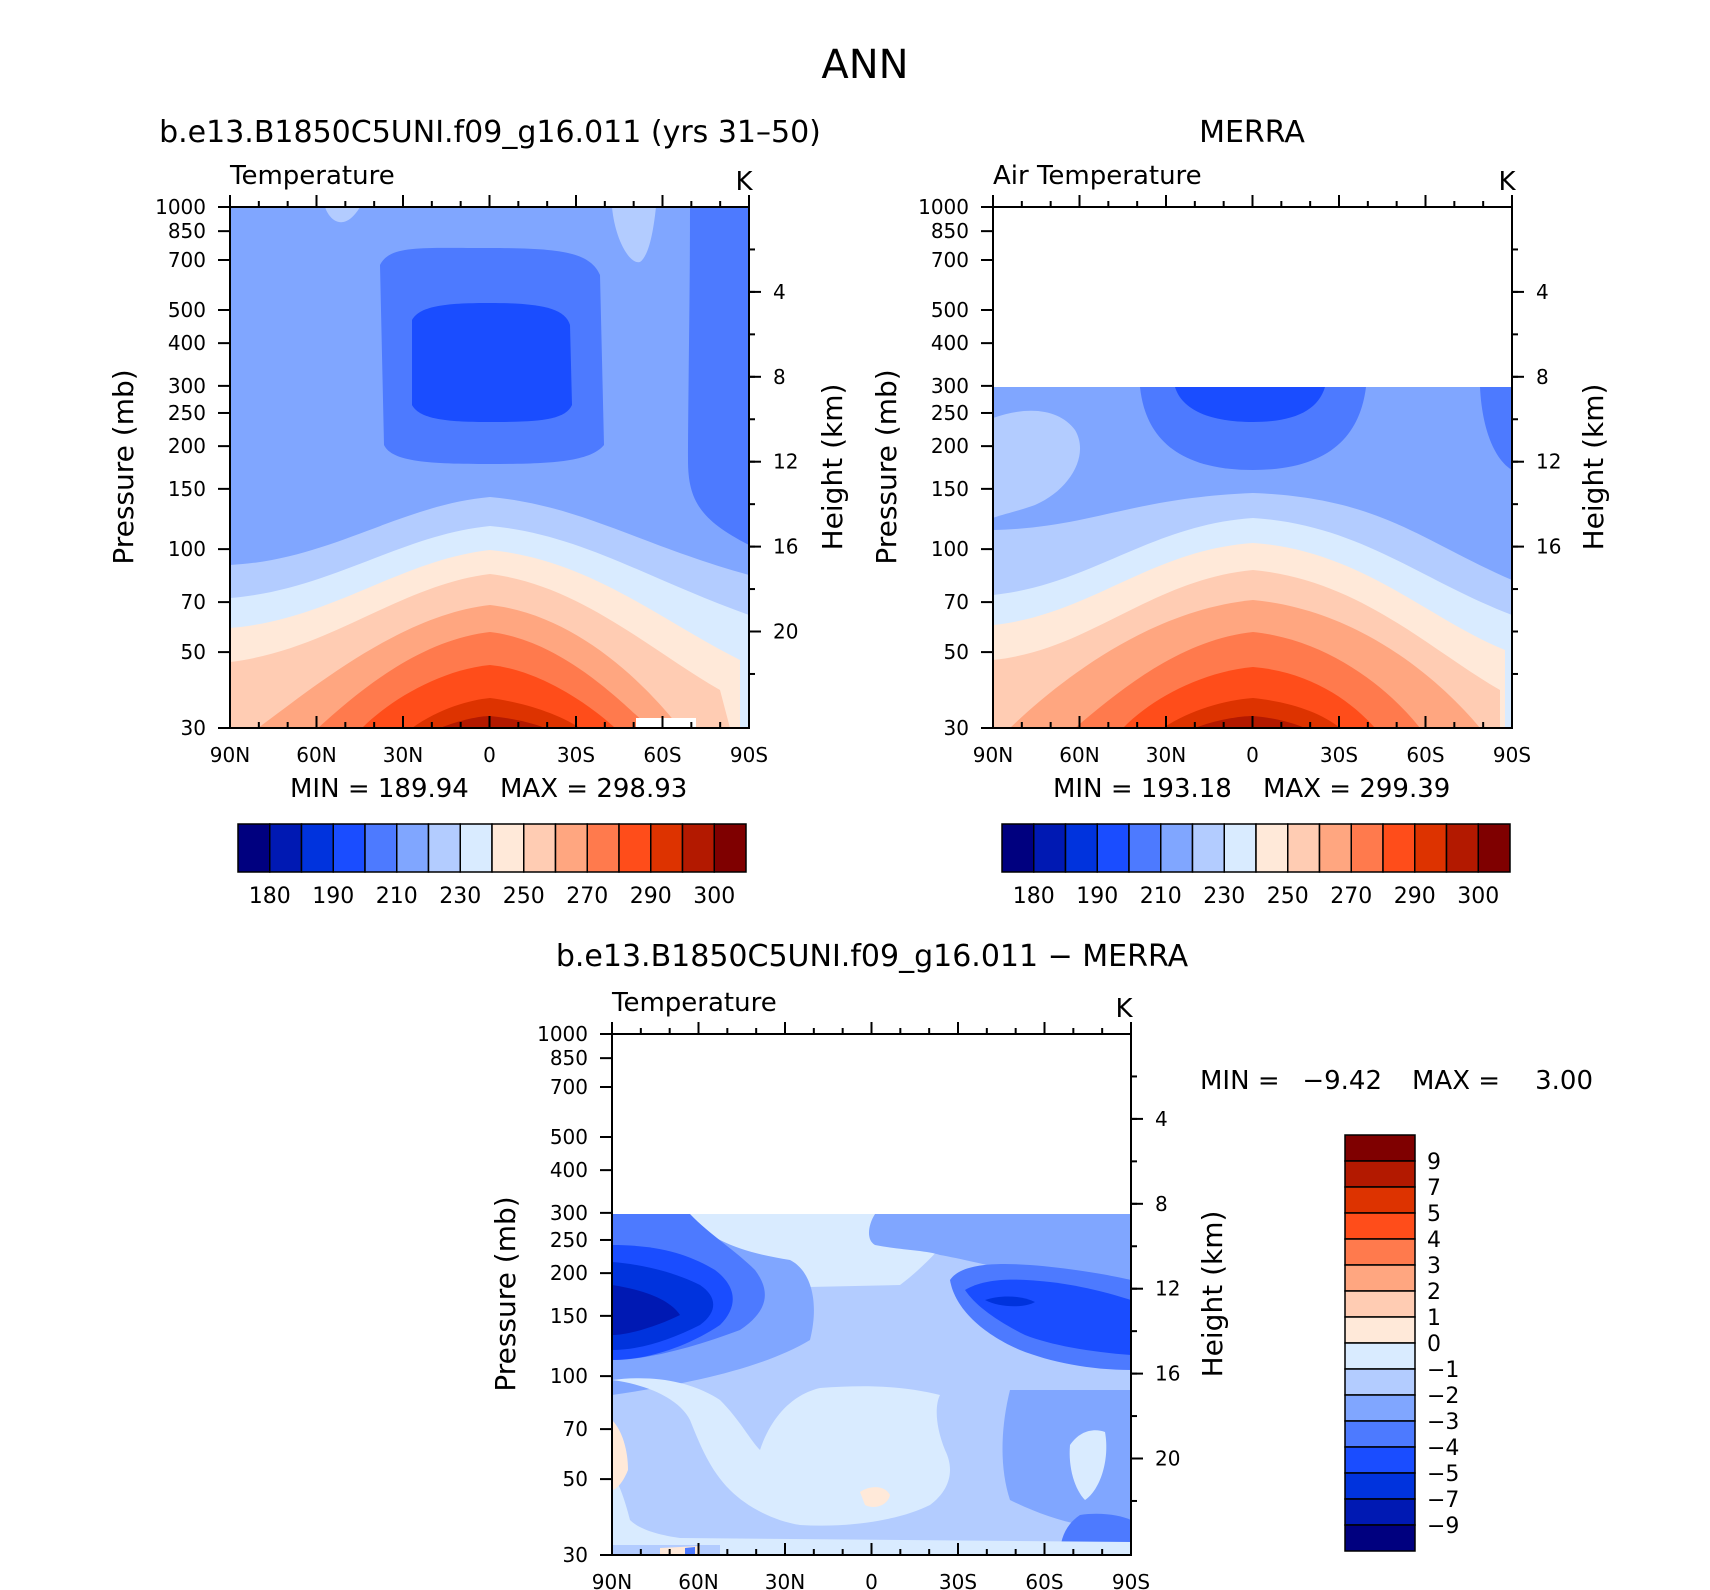  Describe the element at coordinates (1142, 789) in the screenshot. I see `panel-obs-min-label: MIN = 193.18` at that location.